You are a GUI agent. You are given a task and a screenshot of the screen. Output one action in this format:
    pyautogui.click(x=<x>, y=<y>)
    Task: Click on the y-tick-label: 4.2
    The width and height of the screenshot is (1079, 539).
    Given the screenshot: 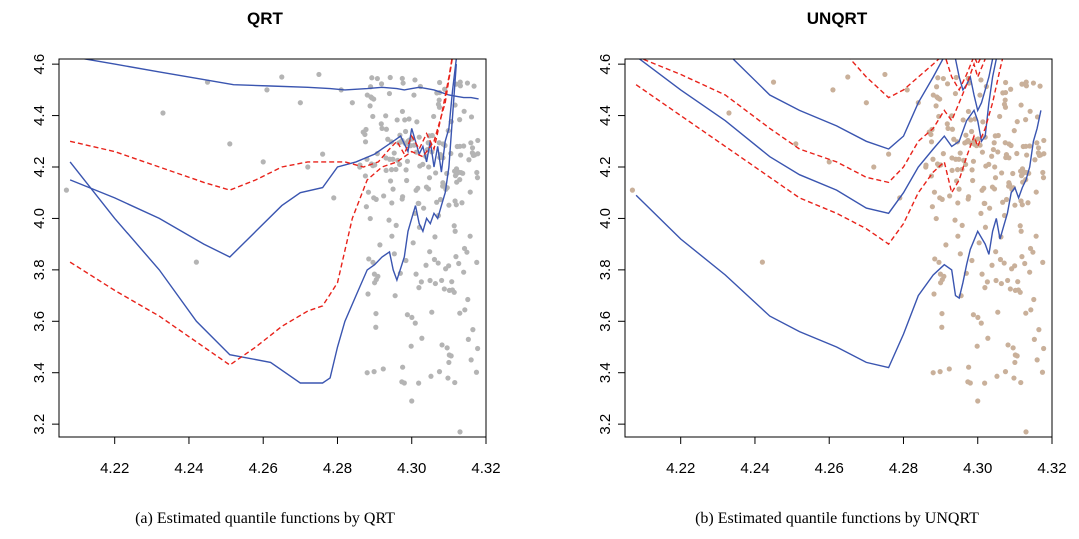 What is the action you would take?
    pyautogui.click(x=39, y=167)
    